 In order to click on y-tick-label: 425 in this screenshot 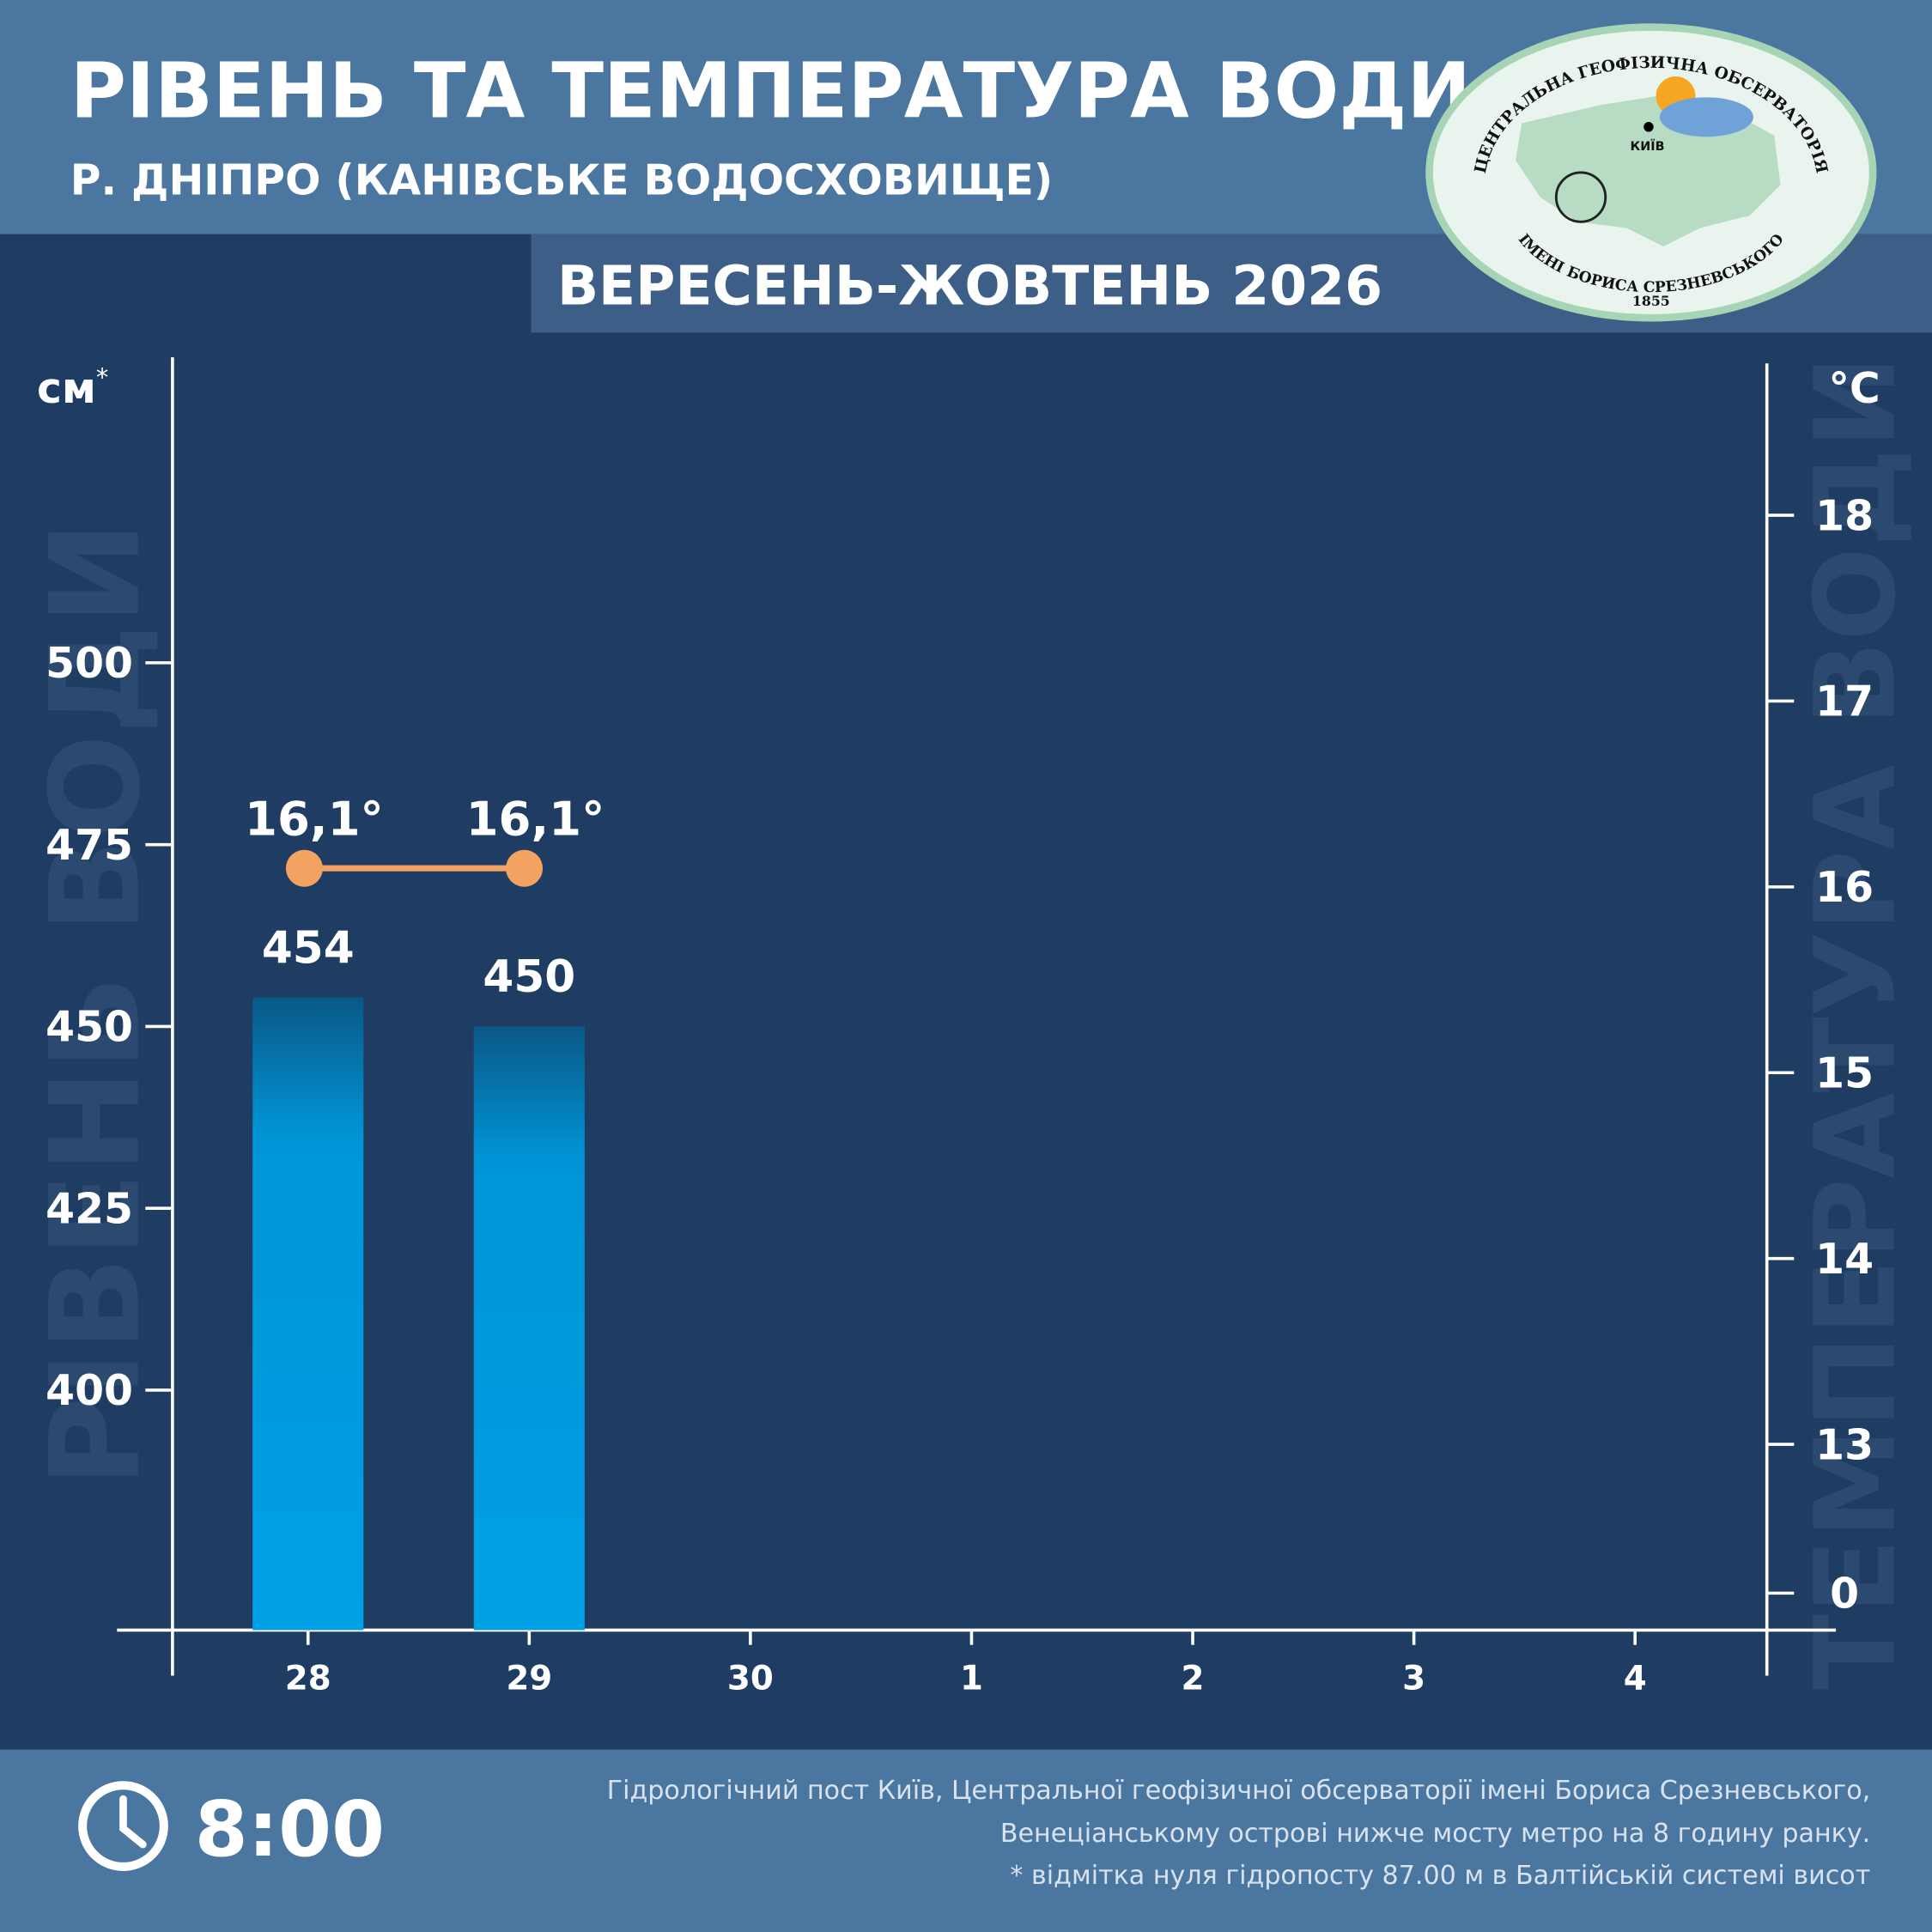, I will do `click(90, 1208)`.